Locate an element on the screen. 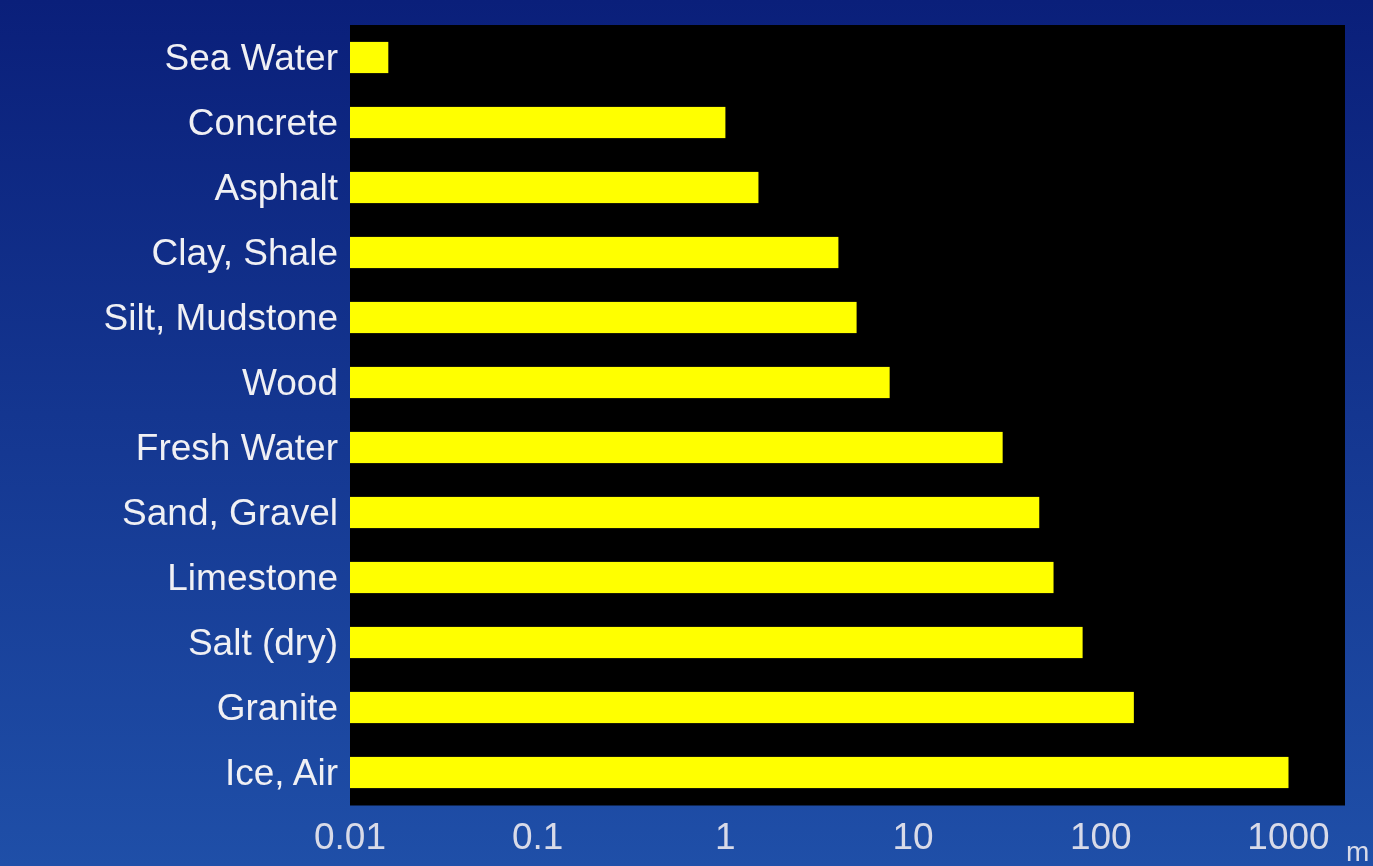 The height and width of the screenshot is (866, 1373). y-tick-label: Ice, Air is located at coordinates (281, 772).